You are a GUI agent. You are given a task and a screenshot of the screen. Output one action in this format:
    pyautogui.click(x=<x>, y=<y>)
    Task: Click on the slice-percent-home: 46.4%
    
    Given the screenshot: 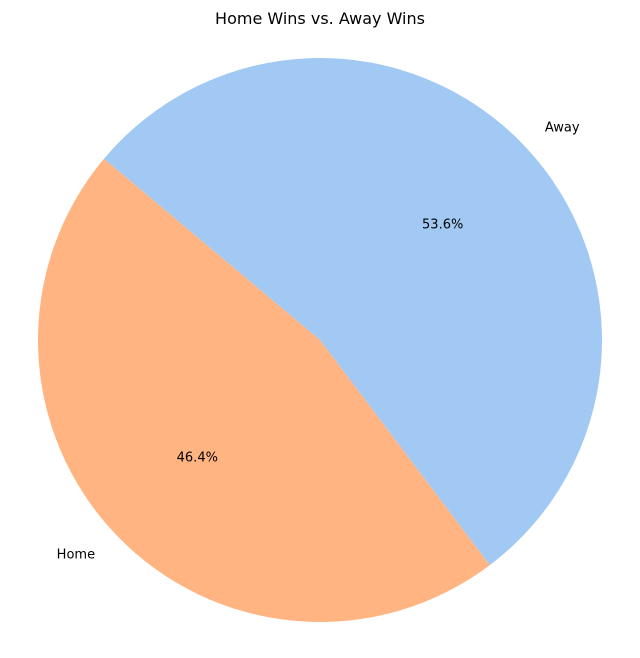 What is the action you would take?
    pyautogui.click(x=197, y=458)
    